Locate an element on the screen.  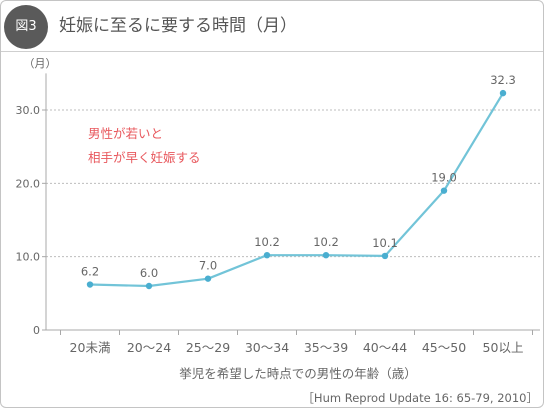
data-label: 6.0 is located at coordinates (149, 273).